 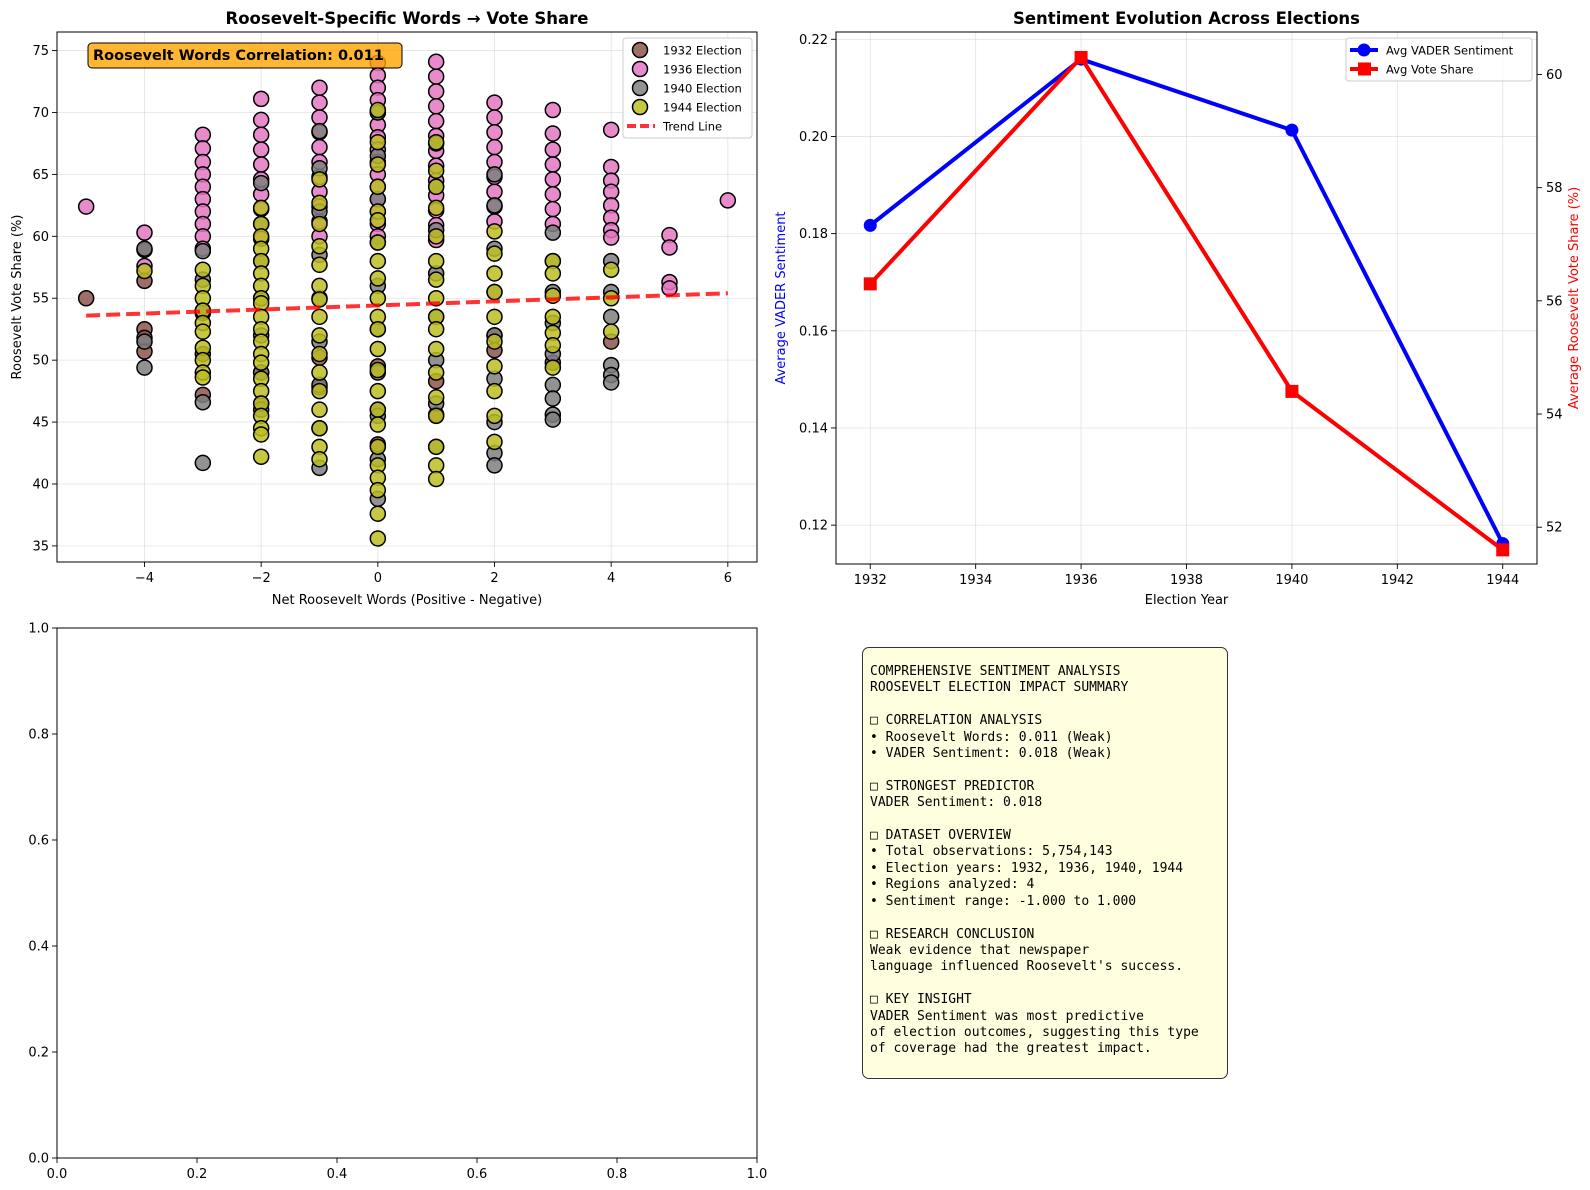 I want to click on y-right-tick-label: 52, so click(x=1554, y=528).